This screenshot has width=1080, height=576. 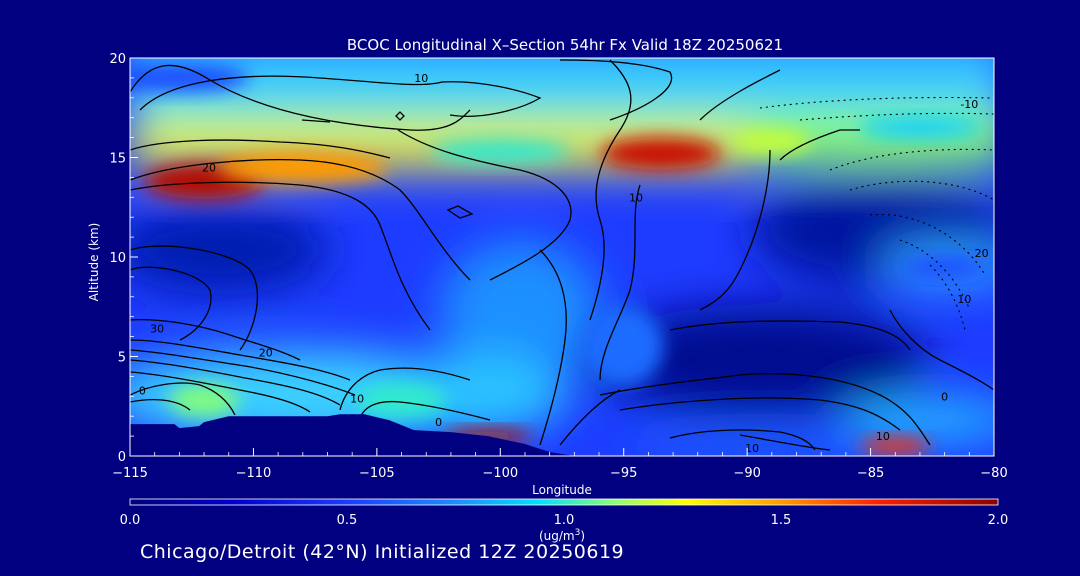 What do you see at coordinates (117, 159) in the screenshot?
I see `y-tick-label: 15` at bounding box center [117, 159].